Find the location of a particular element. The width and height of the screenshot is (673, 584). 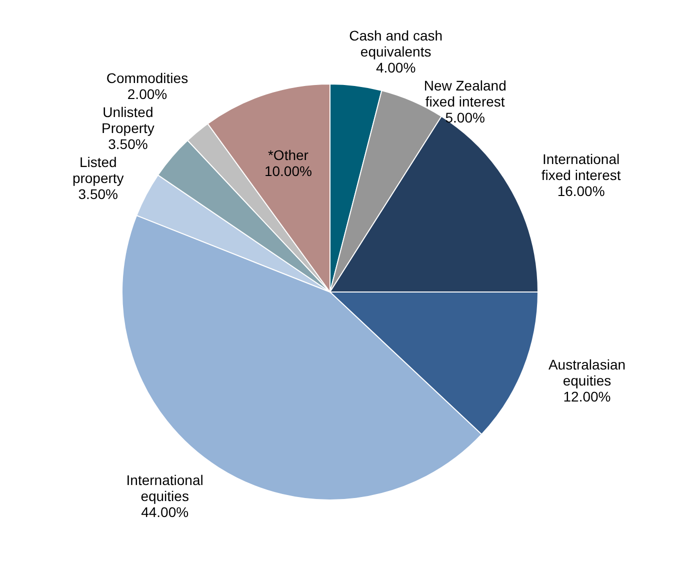

slice-label: International fixed interest is located at coordinates (581, 166).